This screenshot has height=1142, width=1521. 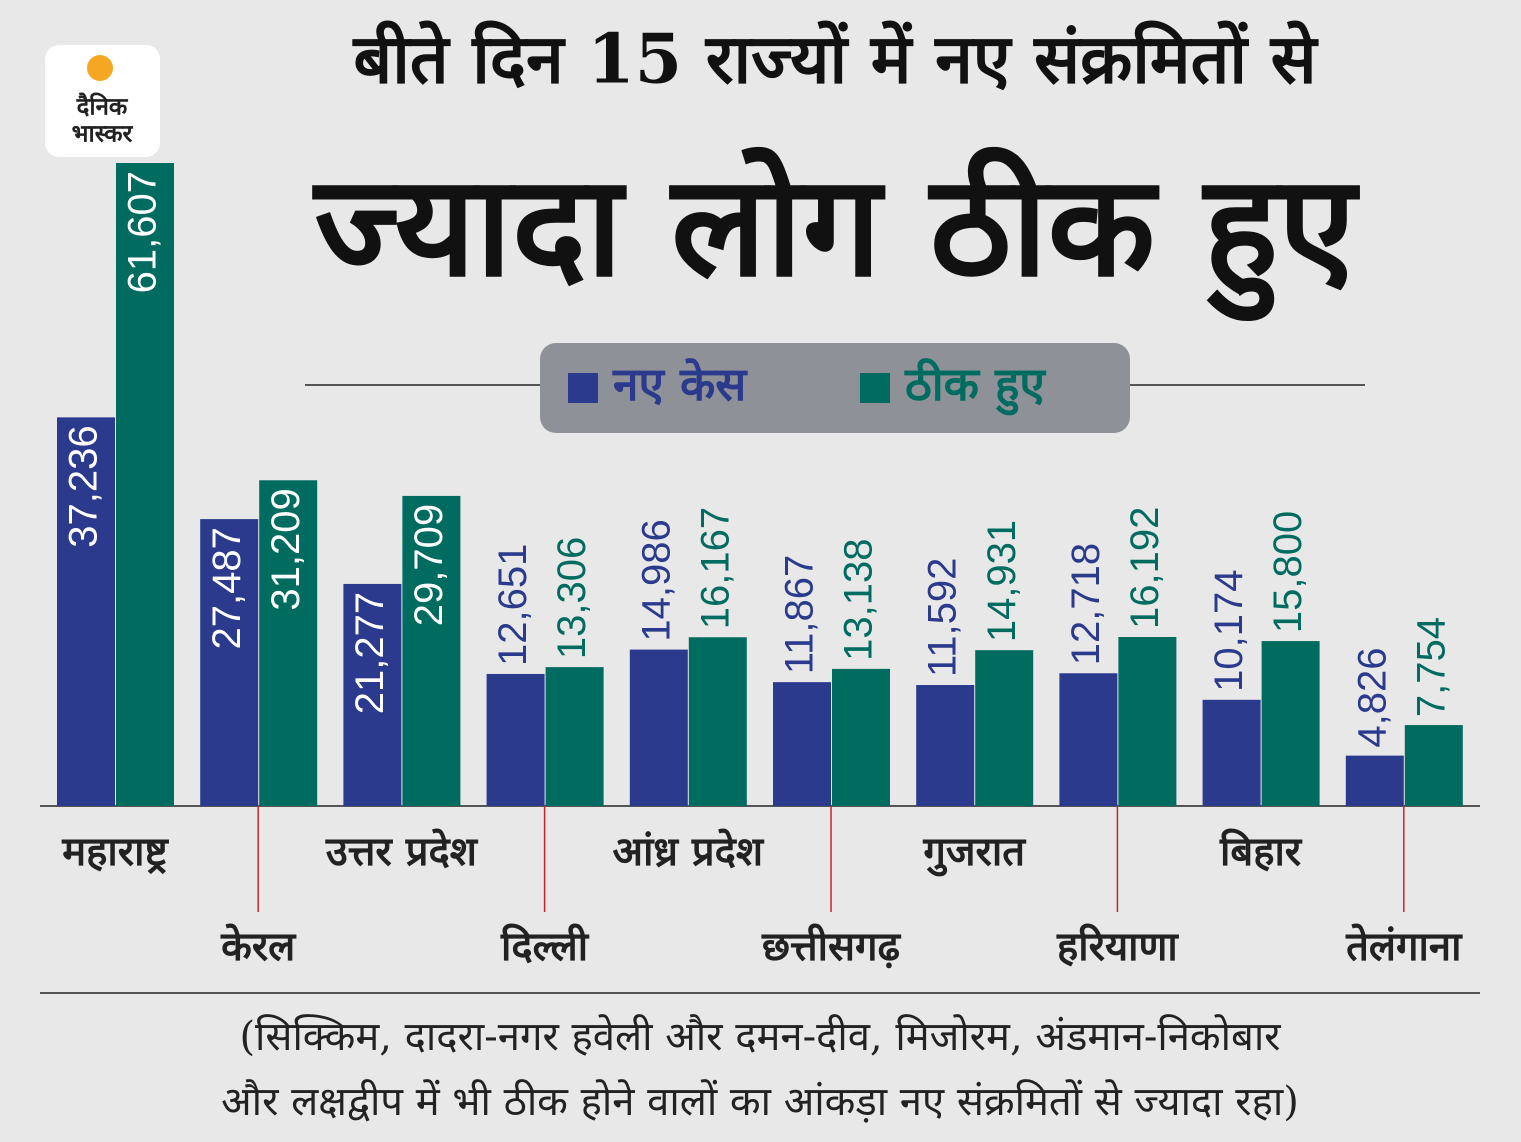 I want to click on x-tick-label: बिहार, so click(x=1261, y=851).